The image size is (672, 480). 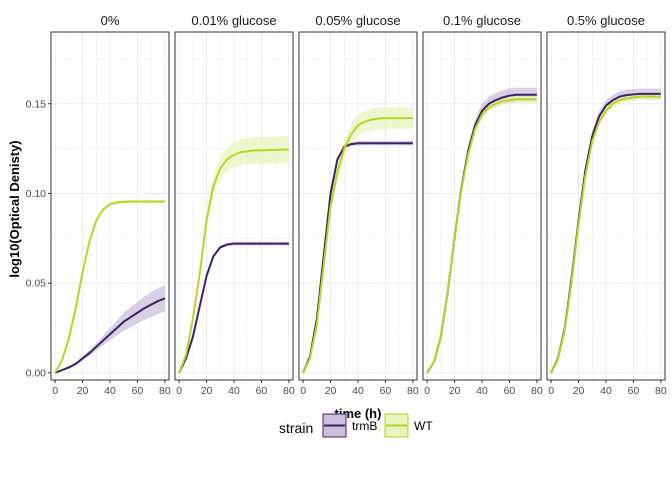 What do you see at coordinates (349, 425) in the screenshot?
I see `legend-key-trmb: trmB` at bounding box center [349, 425].